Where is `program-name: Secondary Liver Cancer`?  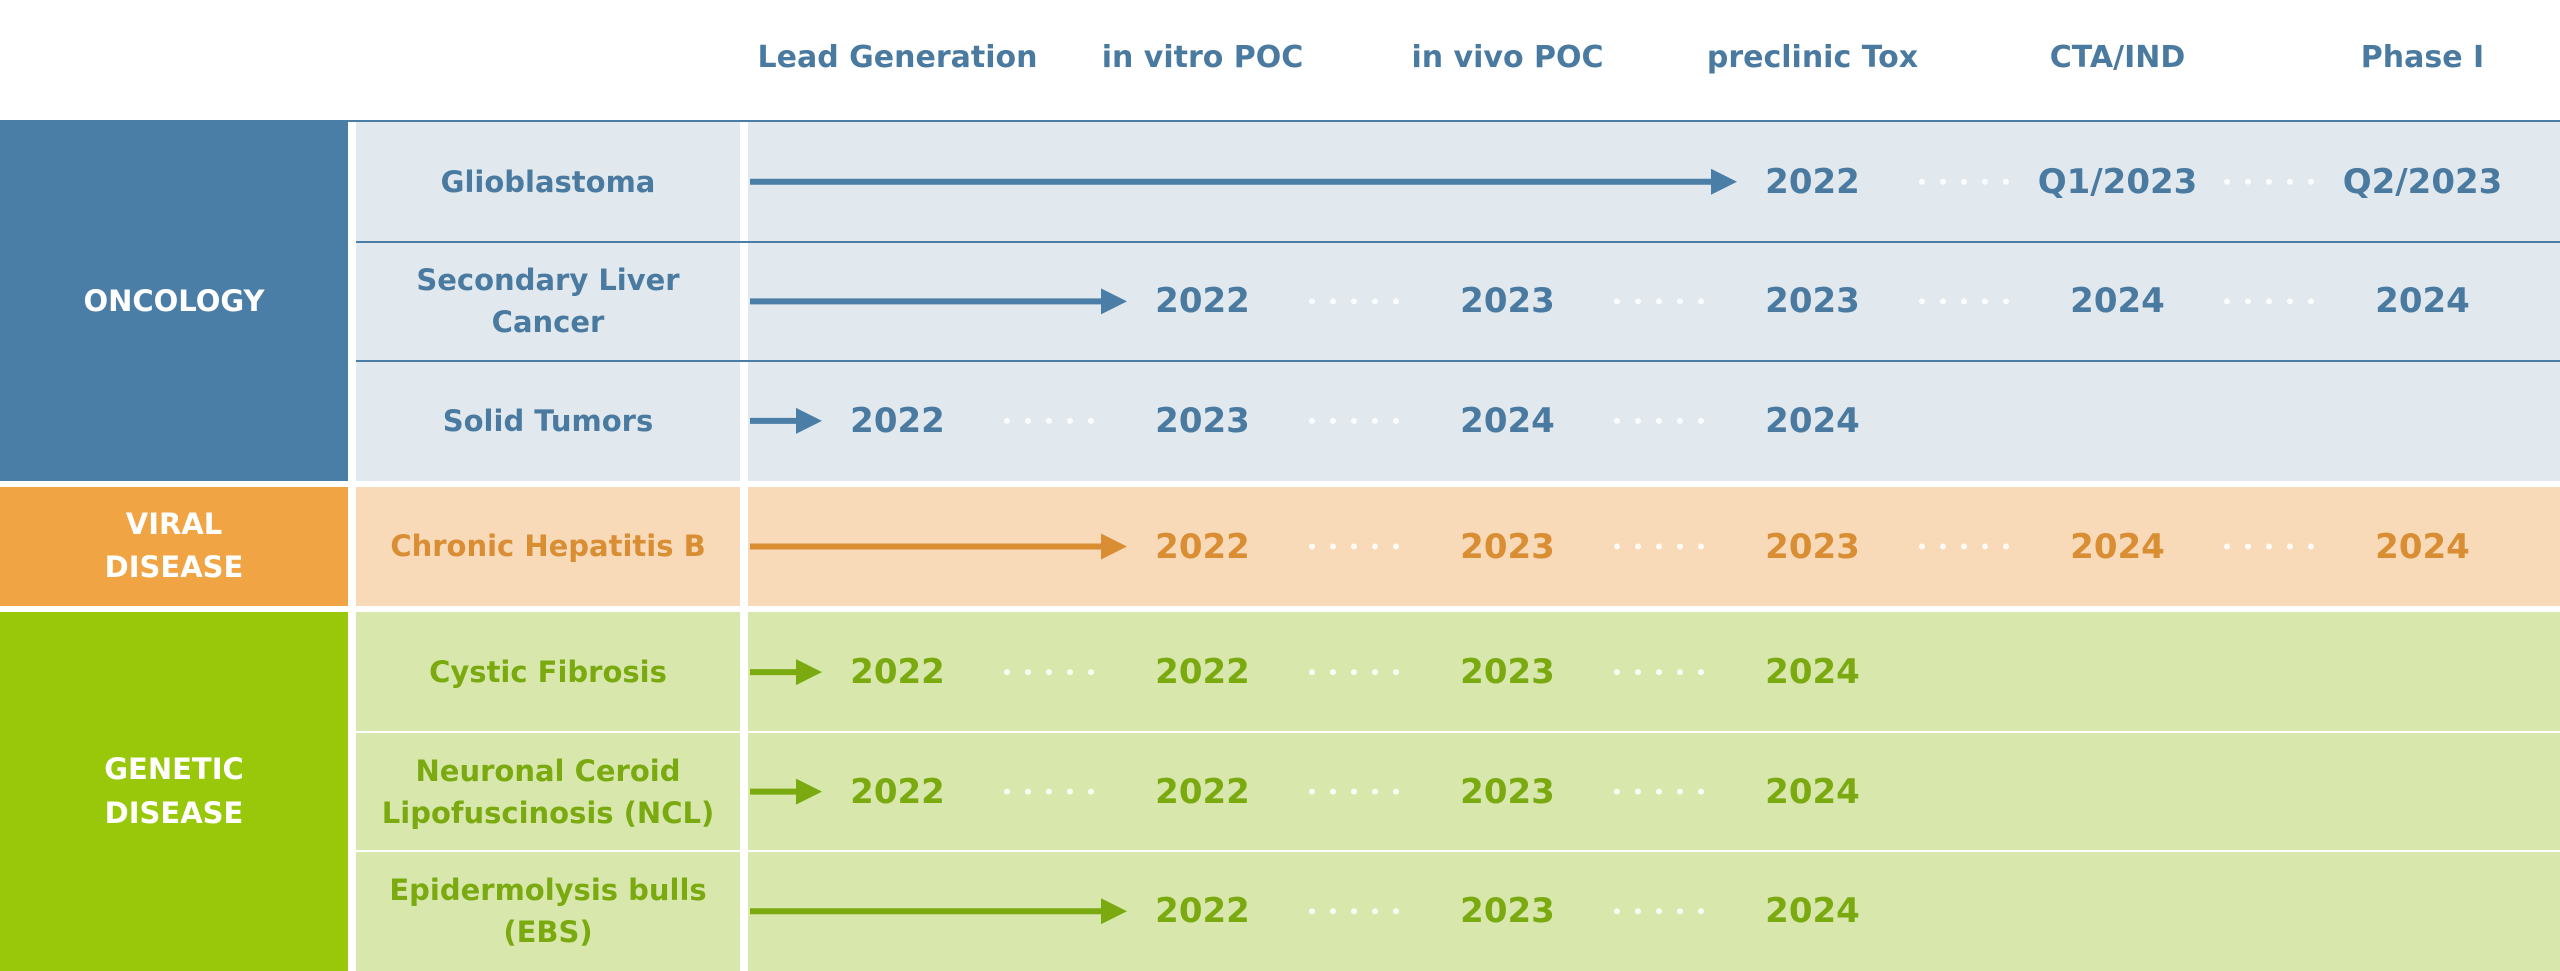
program-name: Secondary Liver Cancer is located at coordinates (548, 301).